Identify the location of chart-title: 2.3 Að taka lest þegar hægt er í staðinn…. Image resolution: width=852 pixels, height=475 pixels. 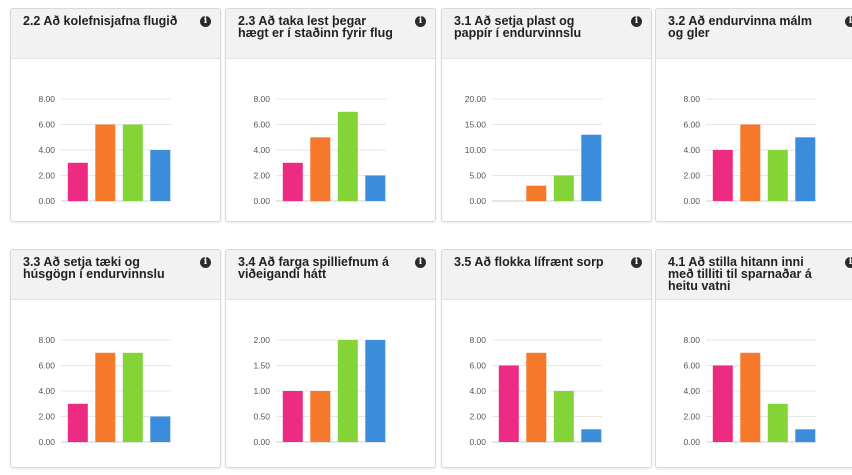
(315, 27).